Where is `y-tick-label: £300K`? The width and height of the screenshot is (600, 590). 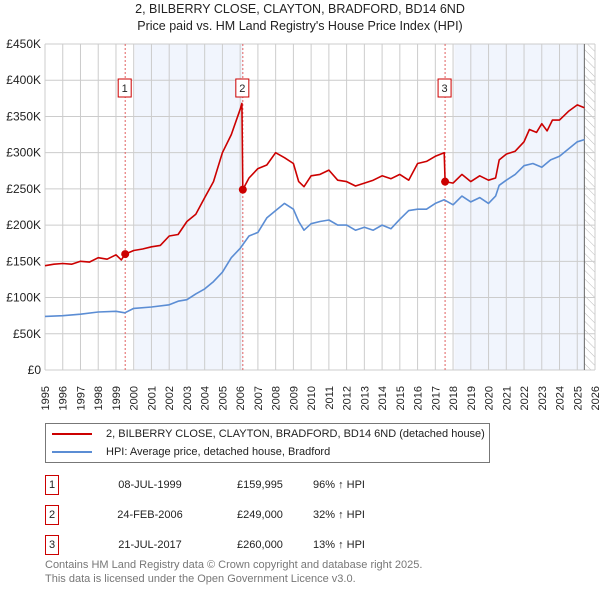 y-tick-label: £300K is located at coordinates (23, 153).